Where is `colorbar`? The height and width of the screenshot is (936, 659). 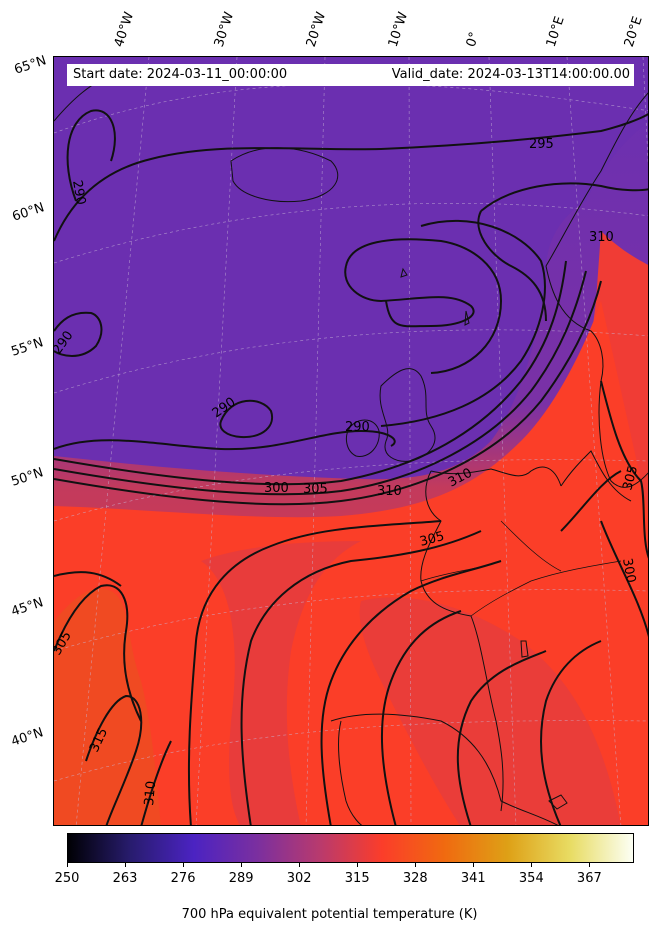
colorbar is located at coordinates (350, 848).